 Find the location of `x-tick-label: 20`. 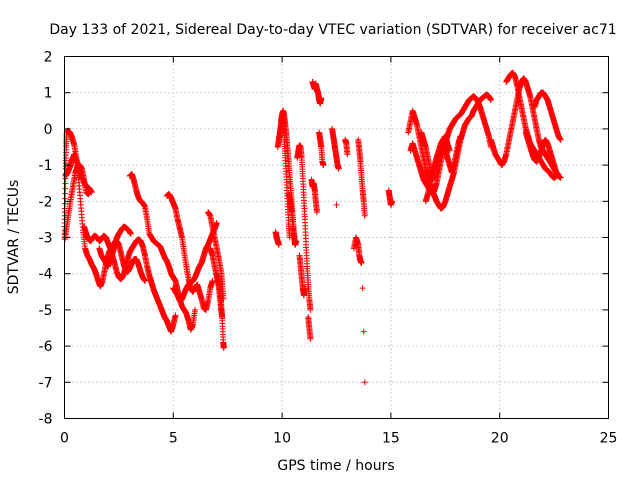

x-tick-label: 20 is located at coordinates (500, 439).